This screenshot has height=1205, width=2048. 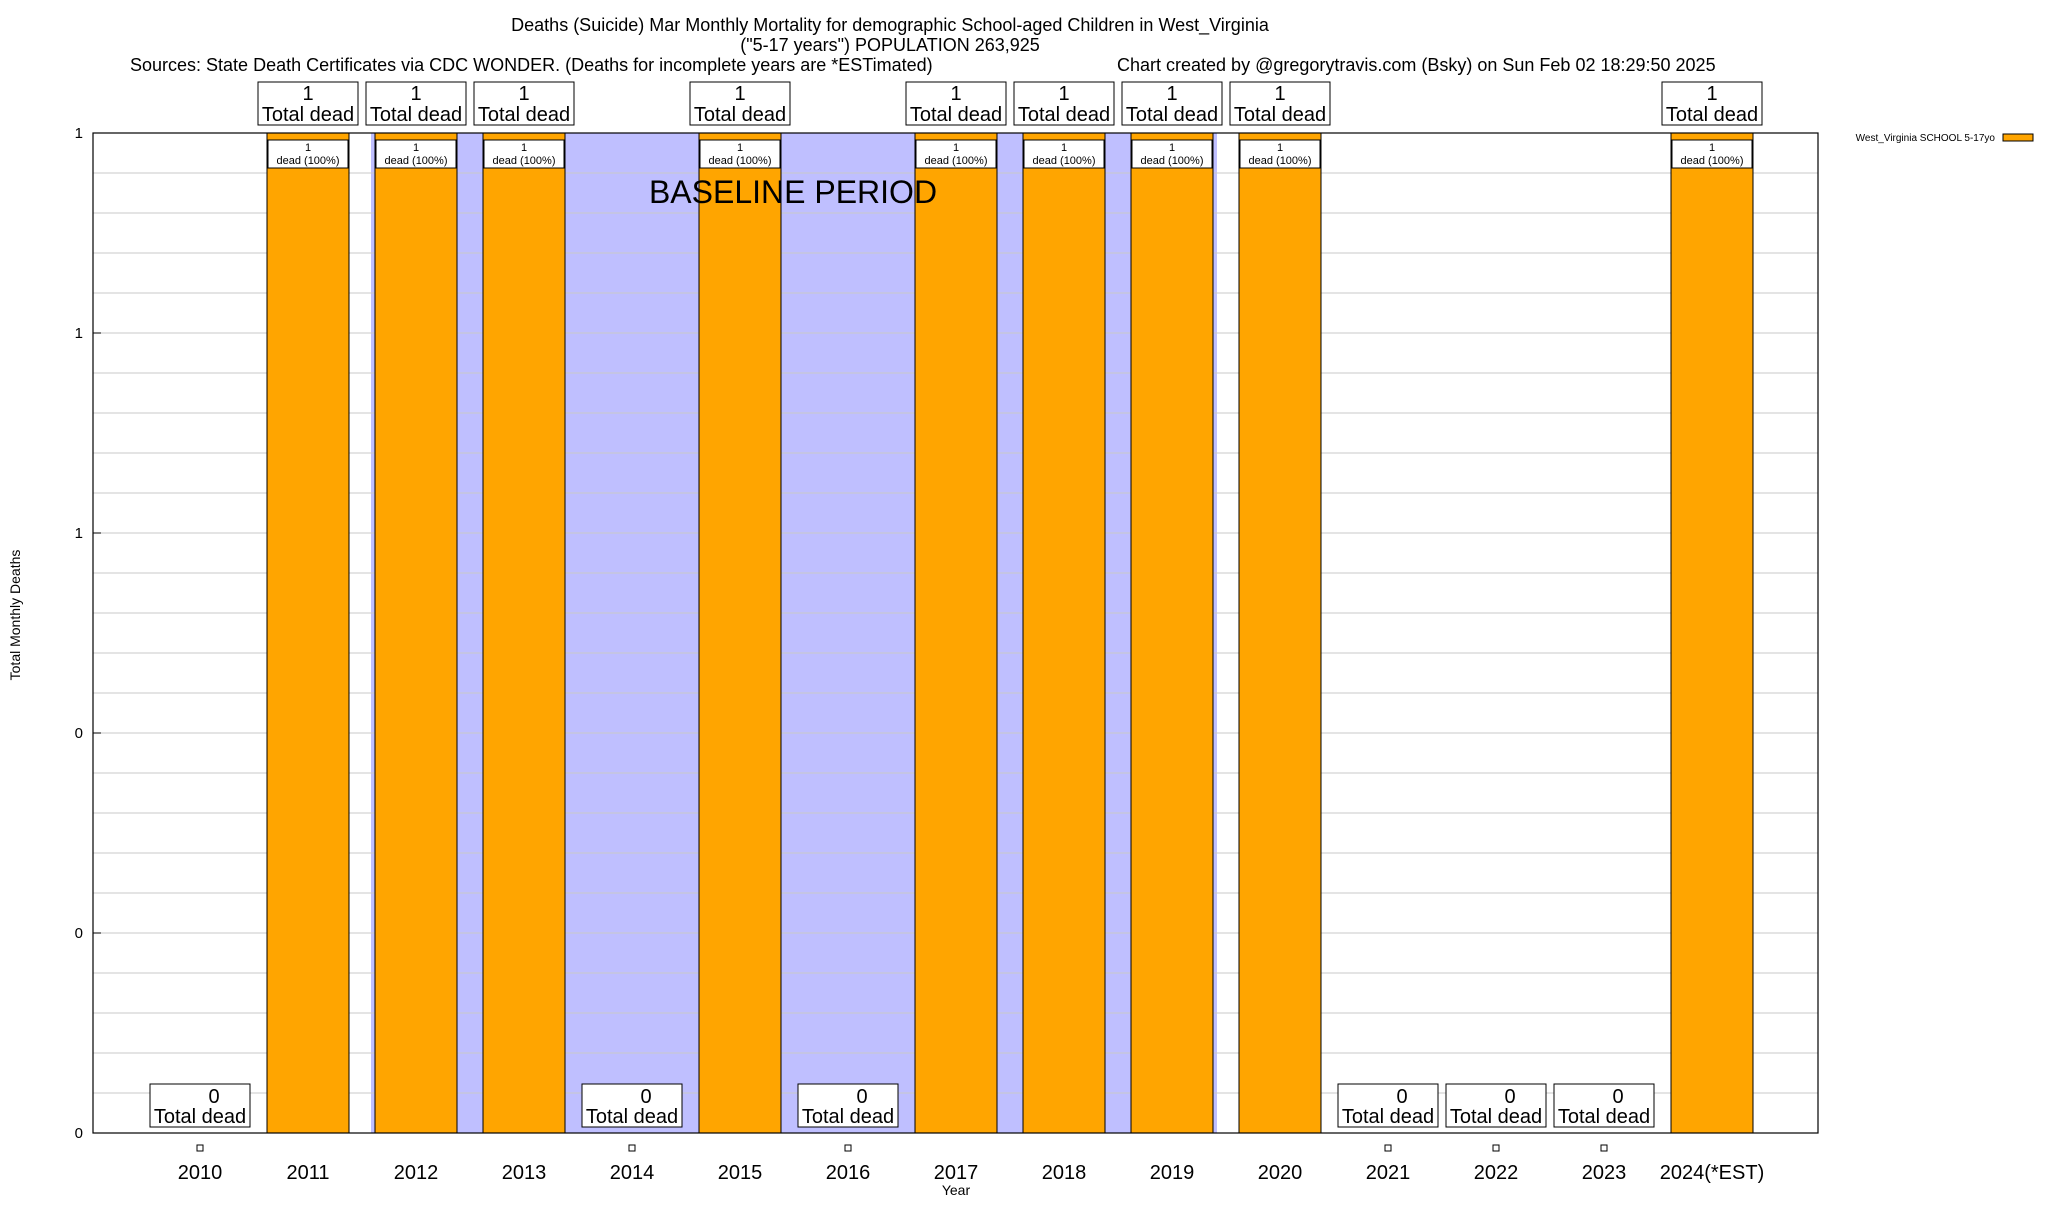 What do you see at coordinates (956, 1173) in the screenshot?
I see `x-tick-label: 2017` at bounding box center [956, 1173].